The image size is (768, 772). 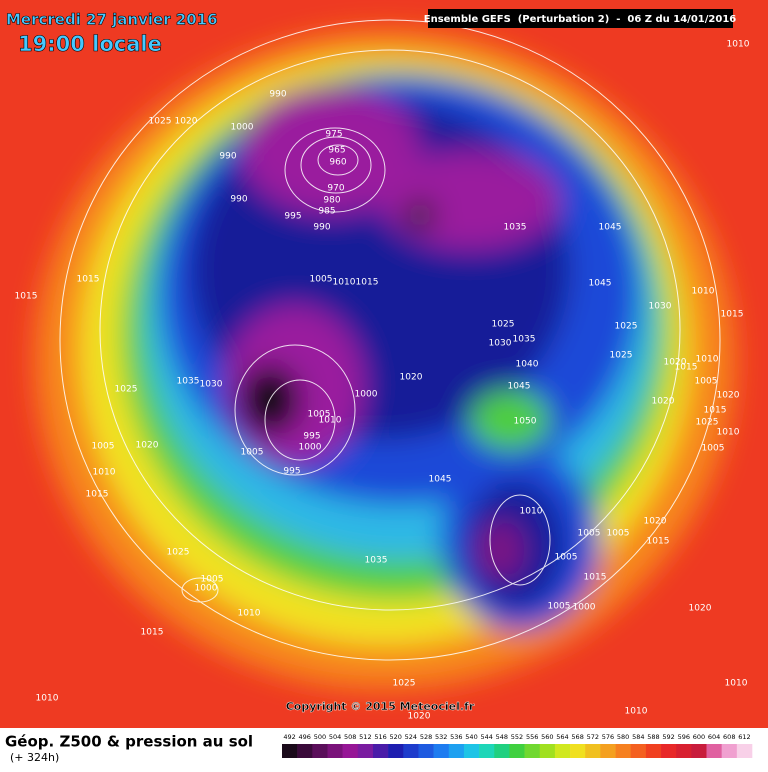 What do you see at coordinates (289, 737) in the screenshot?
I see `colorbar-label: 492` at bounding box center [289, 737].